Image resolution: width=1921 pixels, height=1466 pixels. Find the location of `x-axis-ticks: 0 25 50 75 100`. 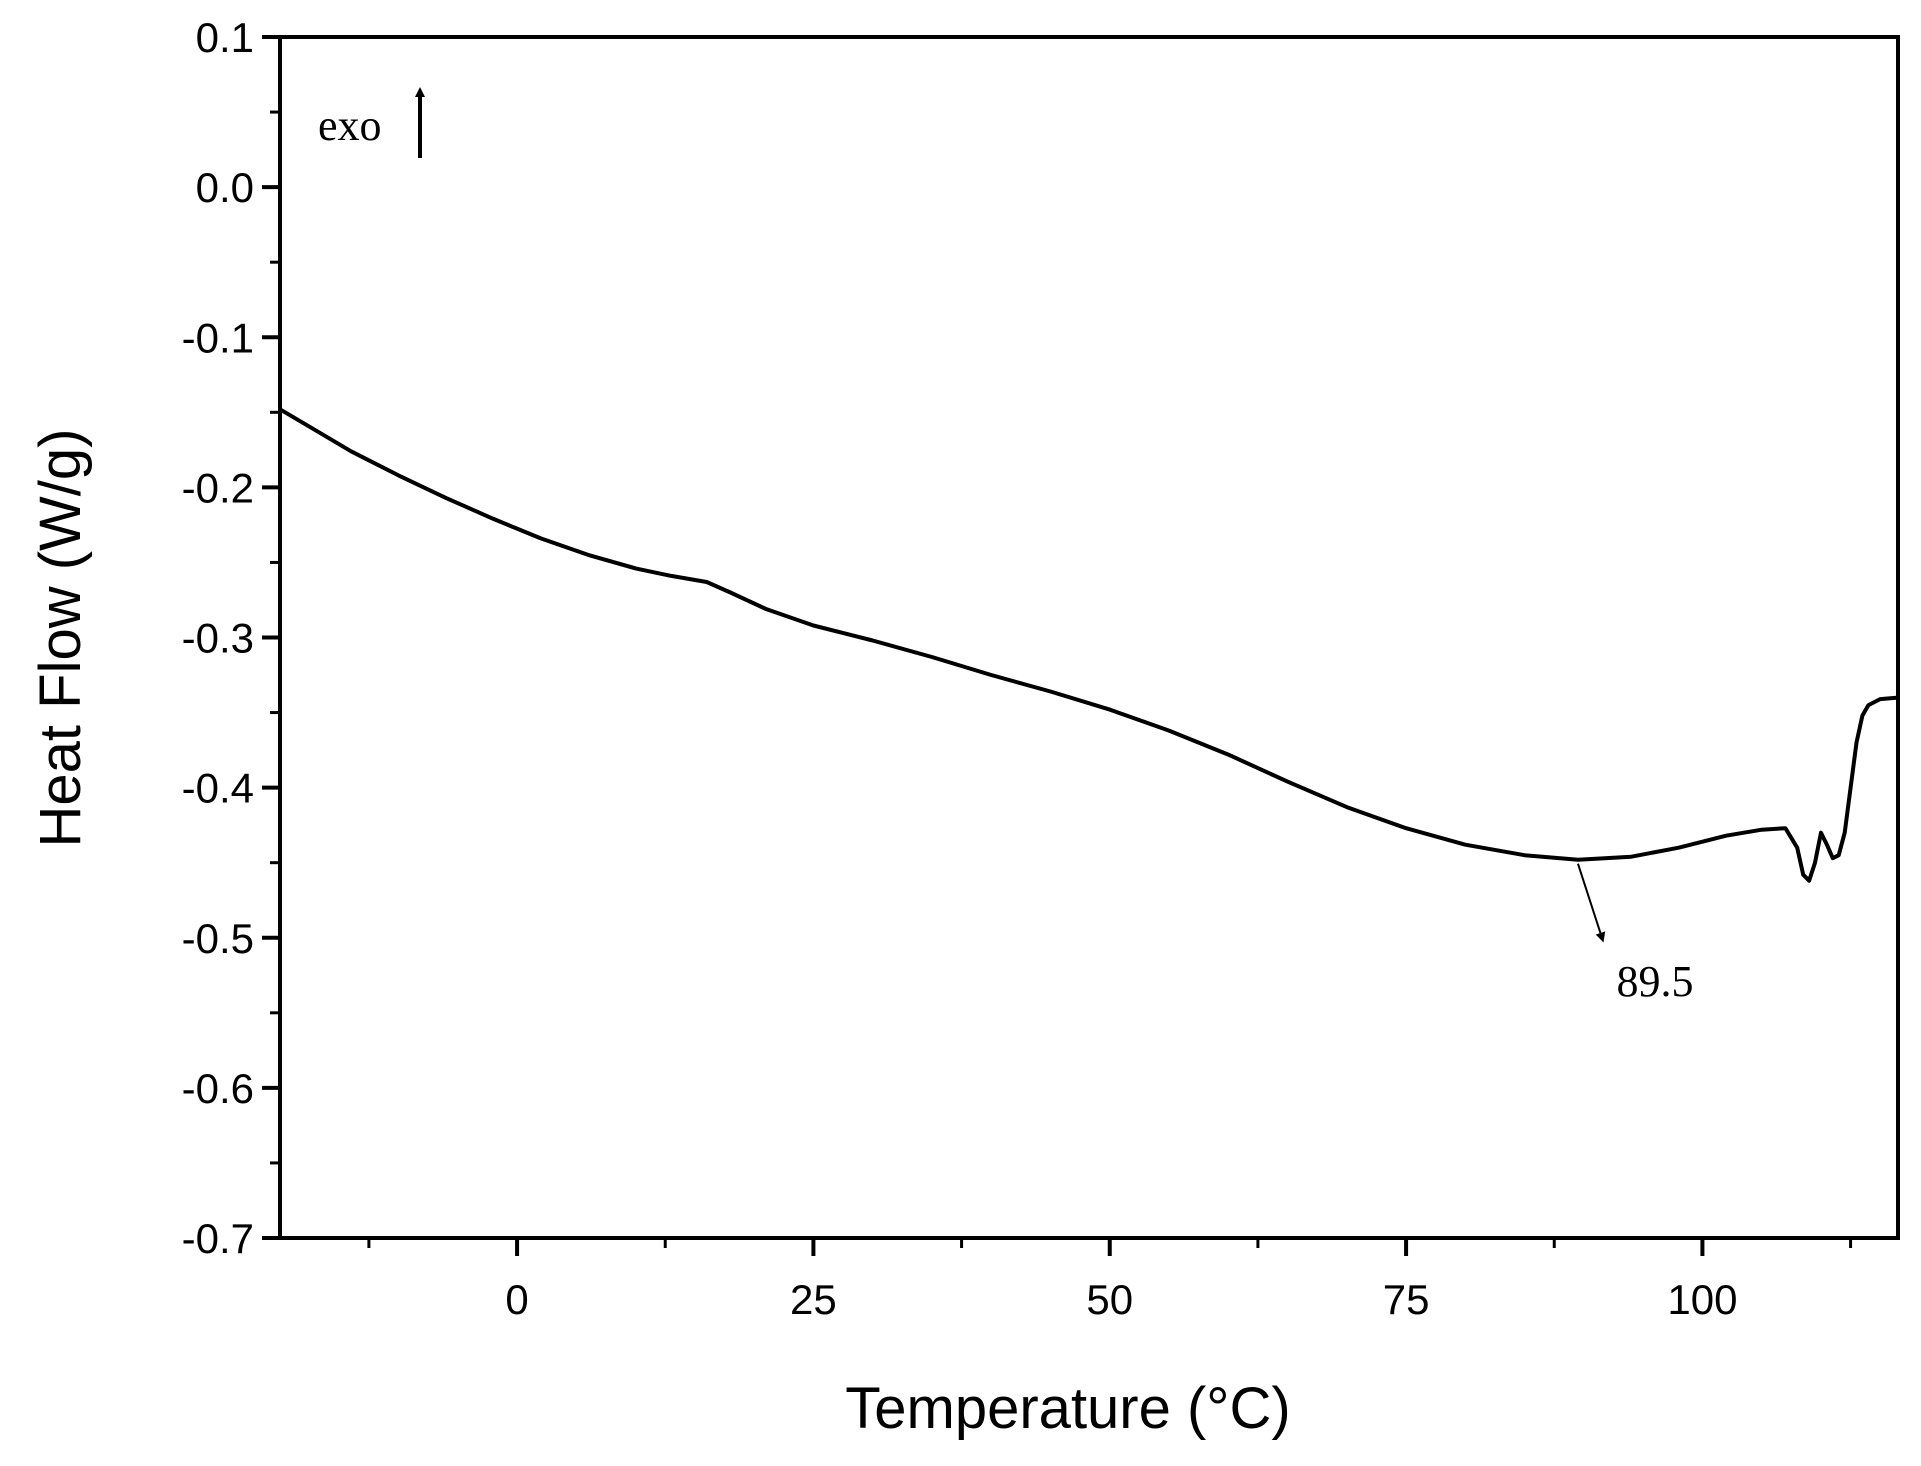

x-axis-ticks: 0 25 50 75 100 is located at coordinates (1110, 1280).